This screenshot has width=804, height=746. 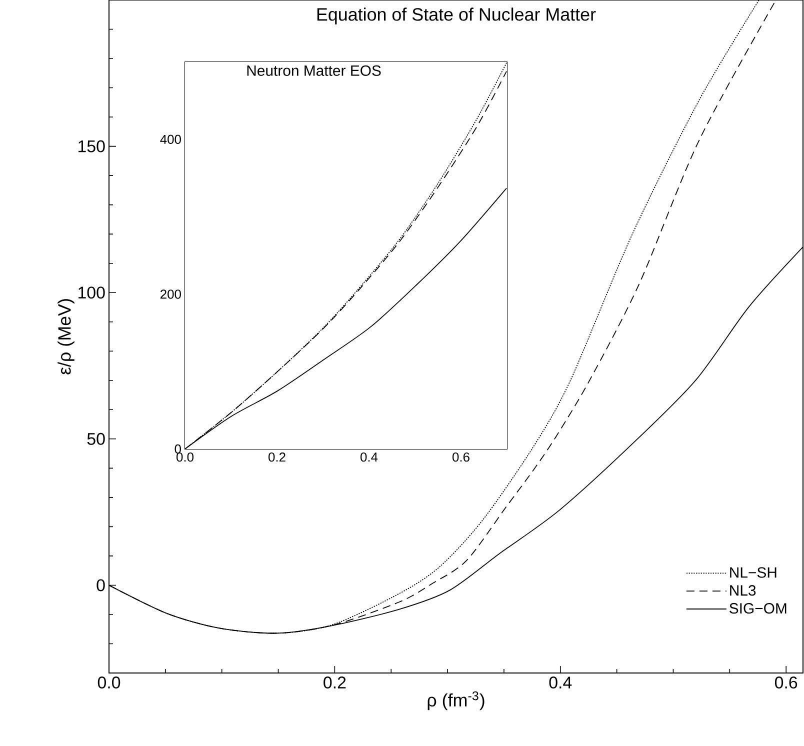 What do you see at coordinates (91, 292) in the screenshot?
I see `y-tick-label: 100` at bounding box center [91, 292].